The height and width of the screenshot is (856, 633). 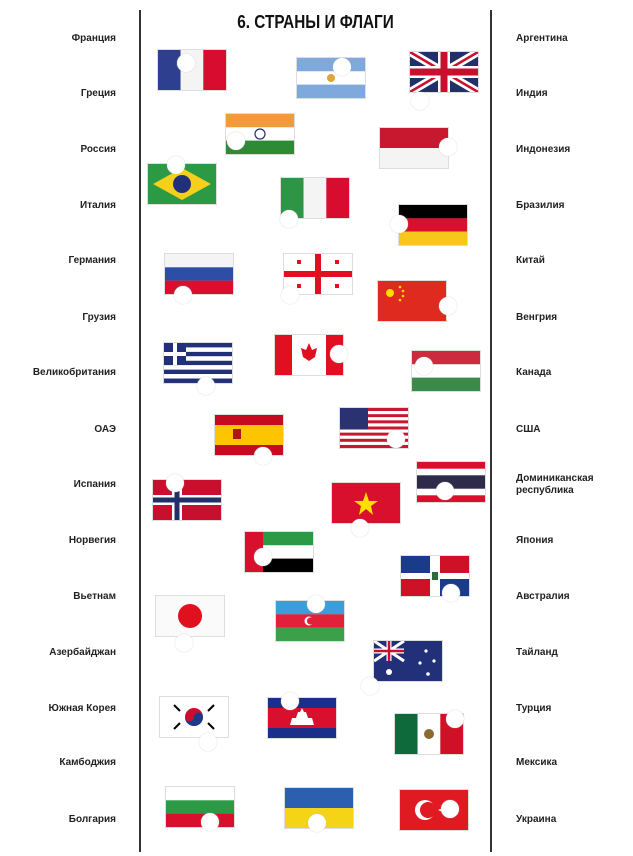 What do you see at coordinates (310, 618) in the screenshot?
I see `azerbaijan-flag-icon` at bounding box center [310, 618].